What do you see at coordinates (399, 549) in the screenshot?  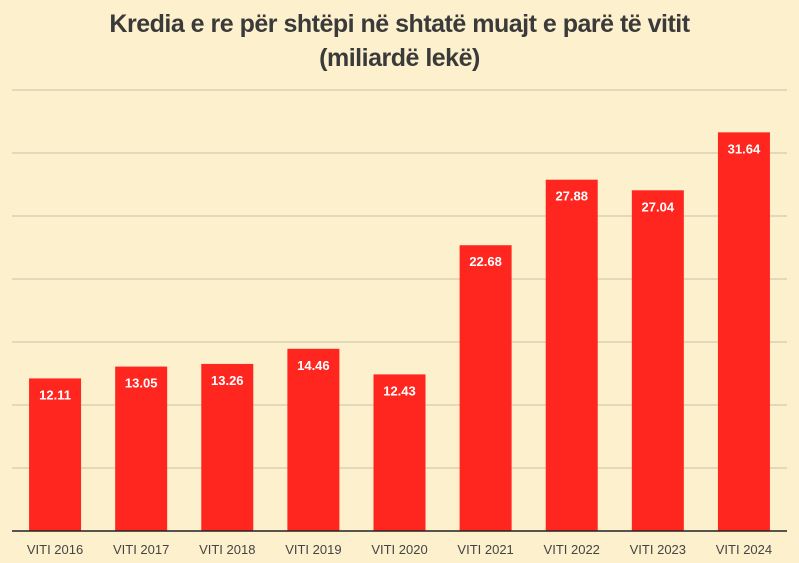 I see `x-tick-label: VITI 2020` at bounding box center [399, 549].